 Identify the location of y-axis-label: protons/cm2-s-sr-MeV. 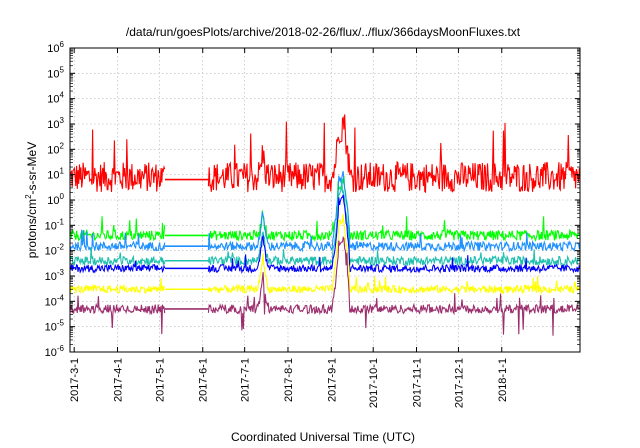
(31, 200).